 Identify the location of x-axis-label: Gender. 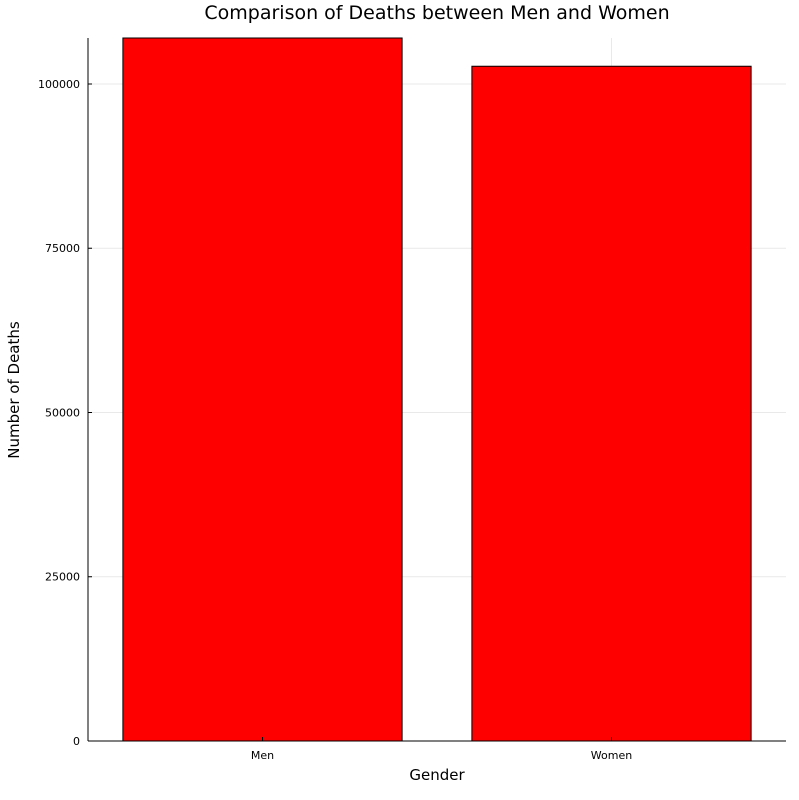
(437, 775).